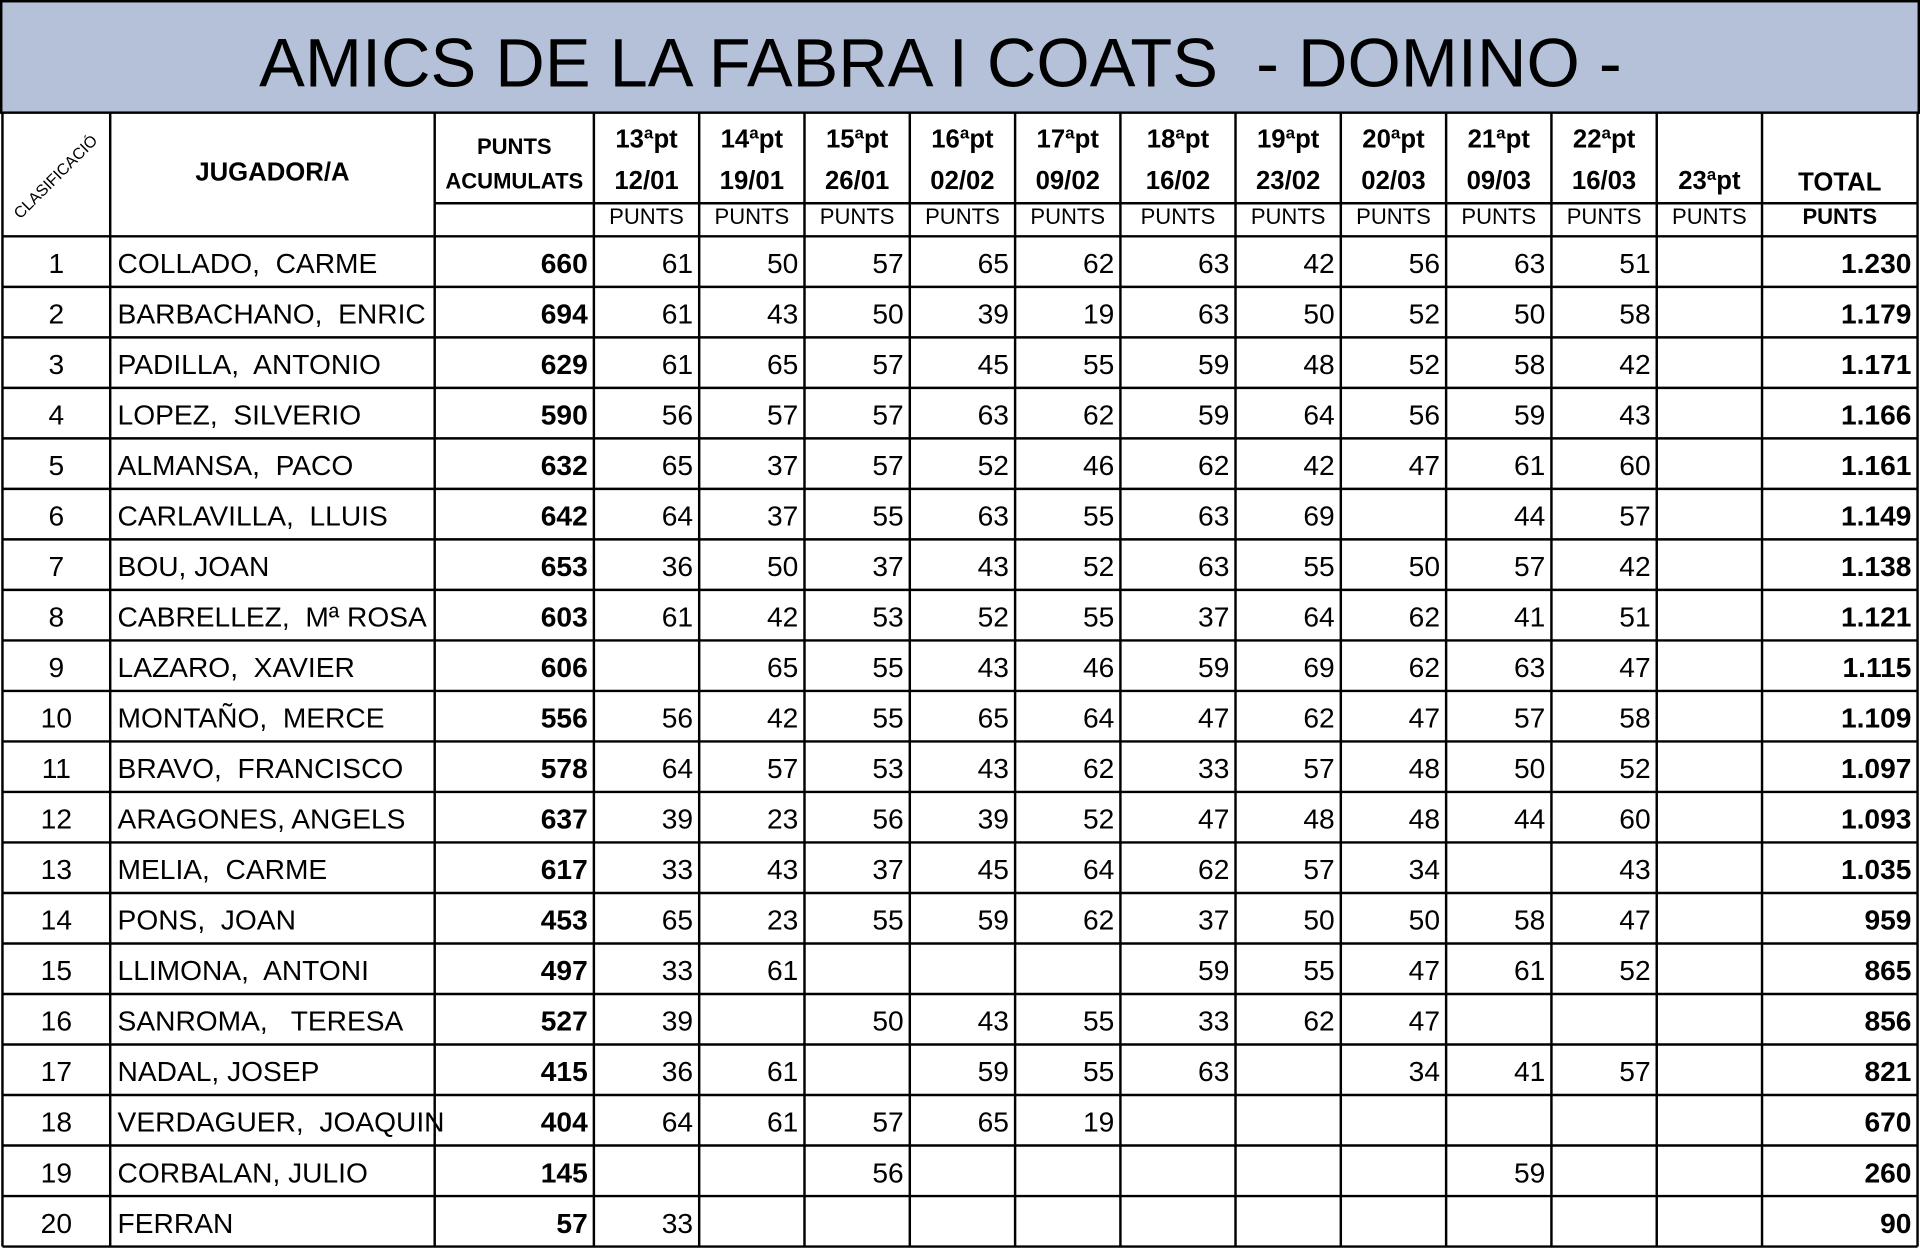  What do you see at coordinates (248, 263) in the screenshot?
I see `player-name: COLLADO, CARME` at bounding box center [248, 263].